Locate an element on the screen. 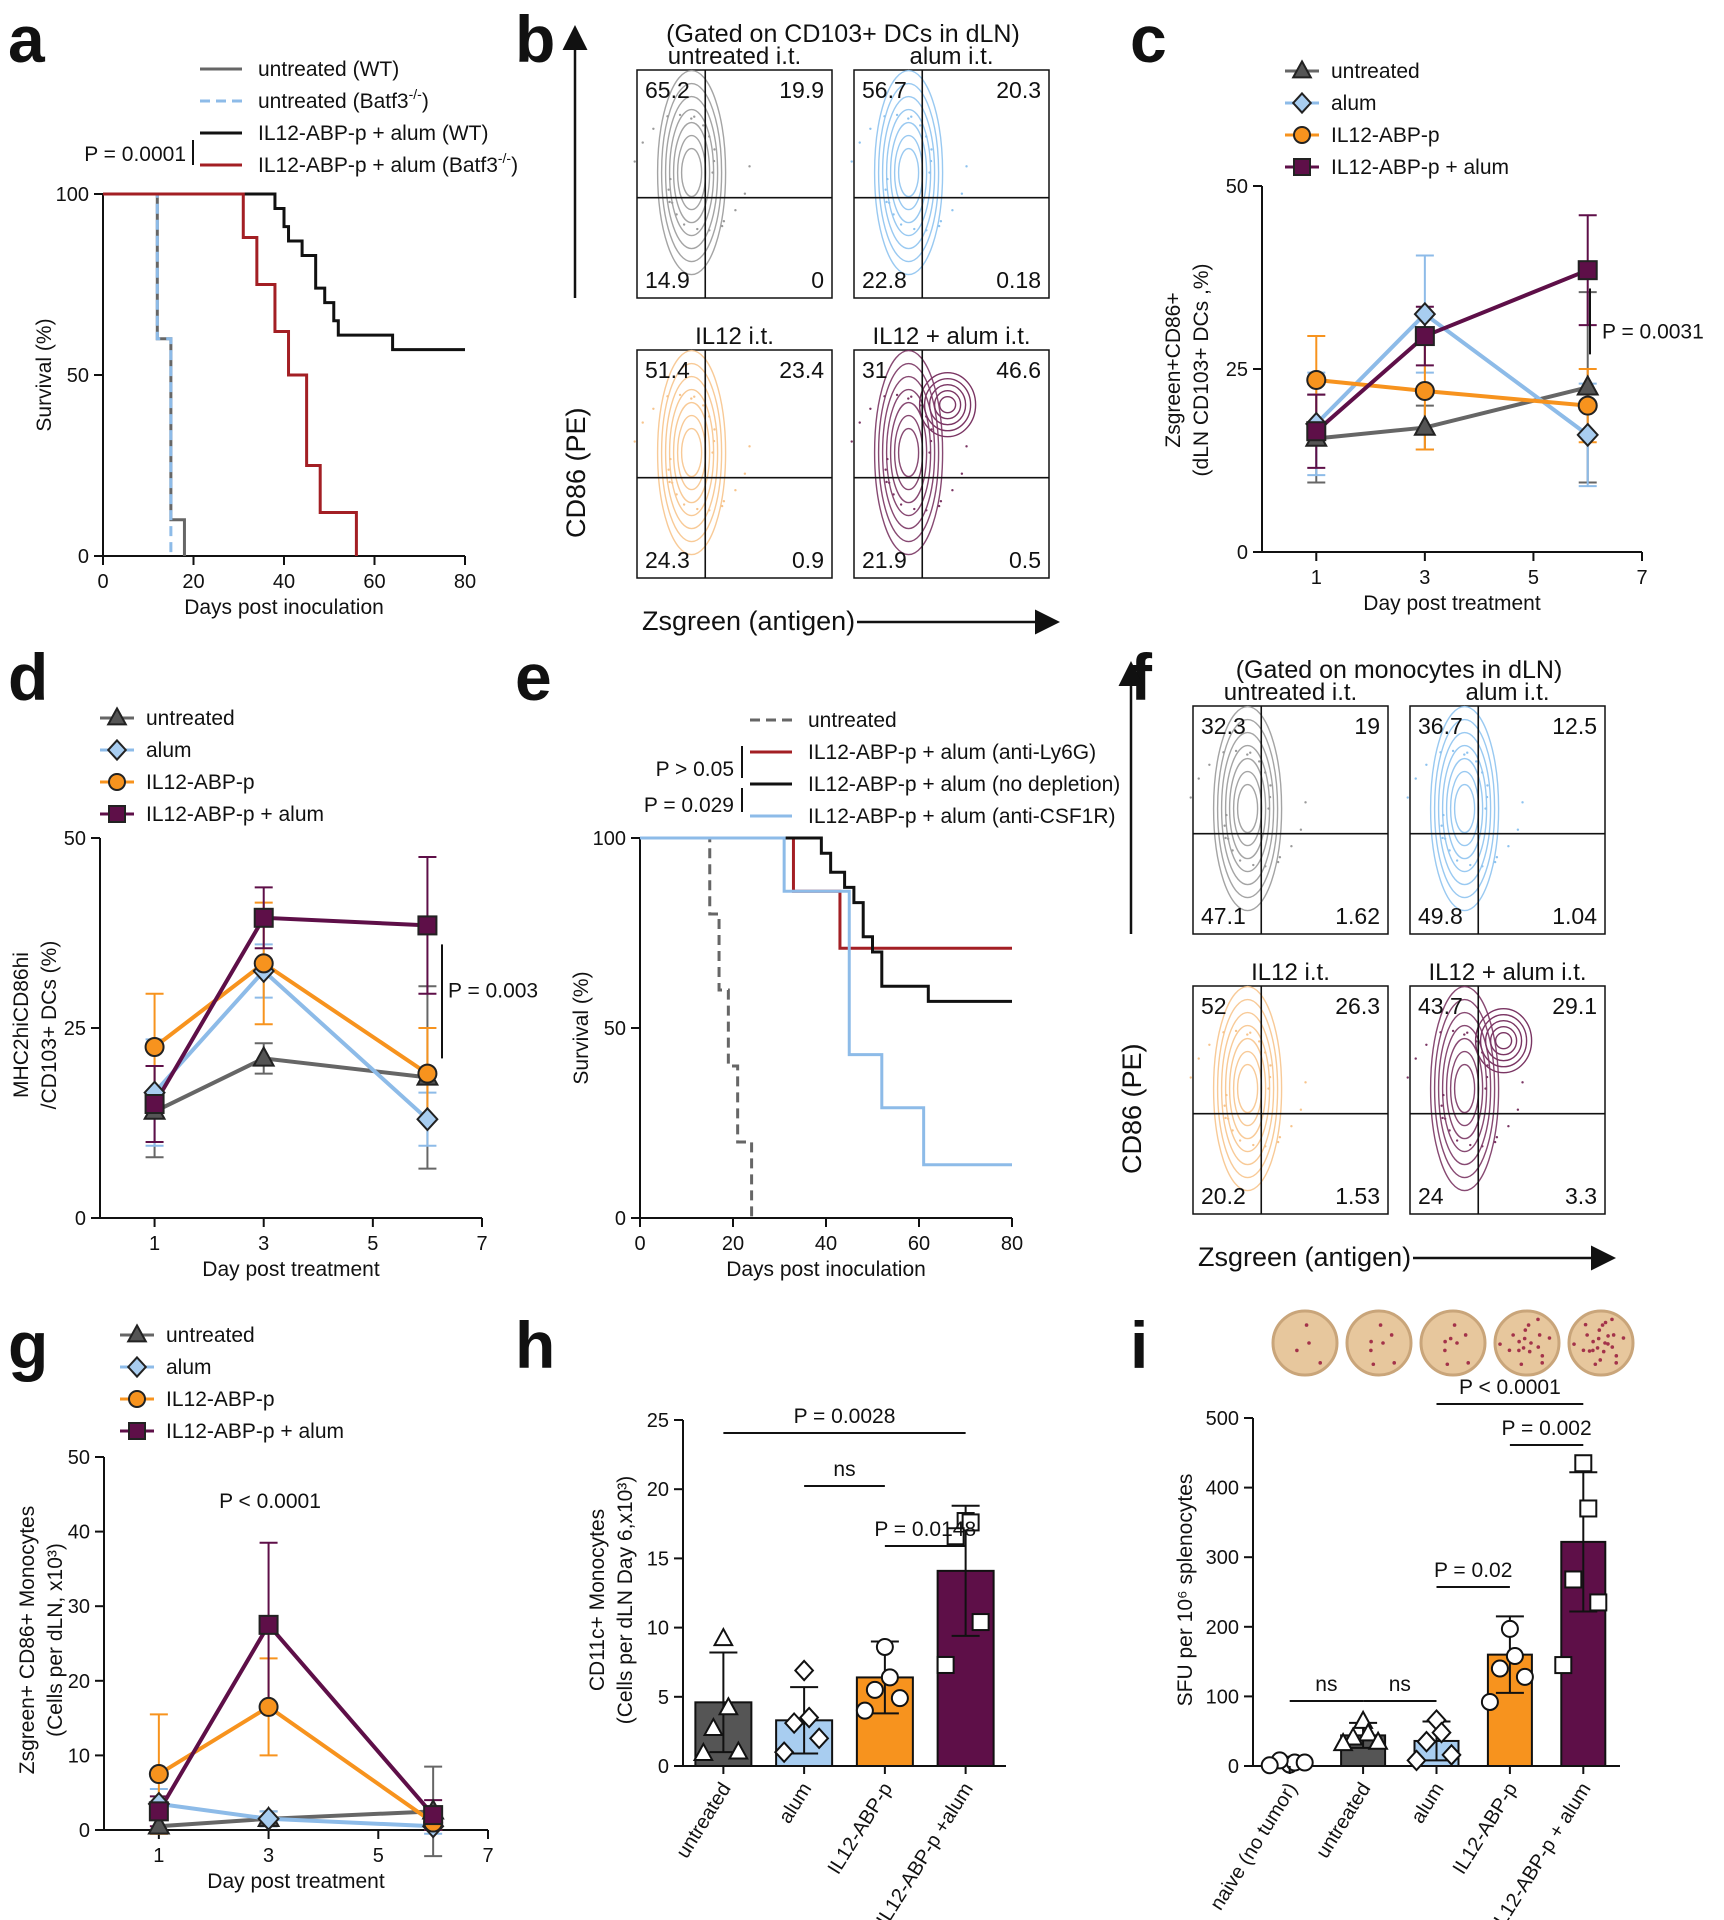 The height and width of the screenshot is (1920, 1724). legend-marker is located at coordinates (137, 1431).